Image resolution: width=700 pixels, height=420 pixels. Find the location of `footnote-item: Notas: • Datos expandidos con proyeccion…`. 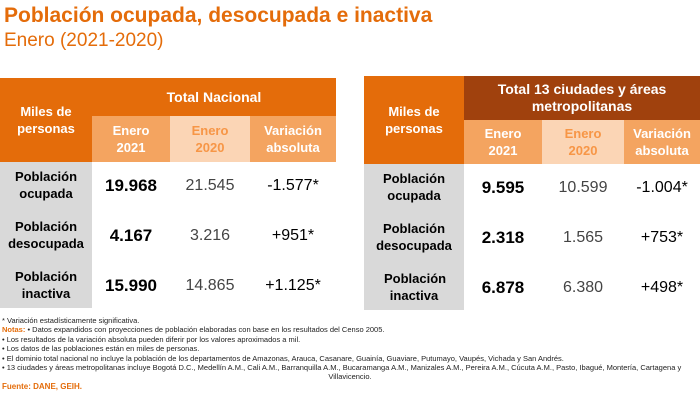

footnote-item: Notas: • Datos expandidos con proyeccion… is located at coordinates (193, 330).